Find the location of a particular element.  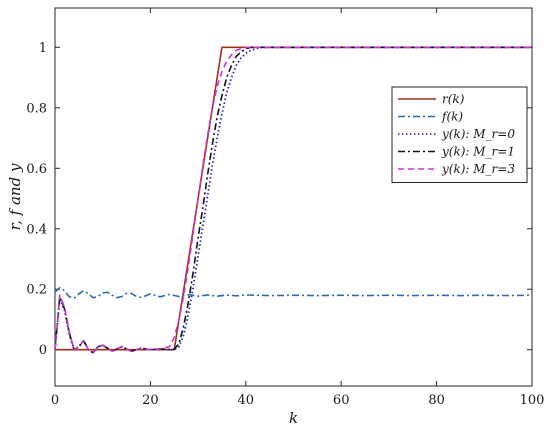

y-tick-label: 0.4 is located at coordinates (36, 229).